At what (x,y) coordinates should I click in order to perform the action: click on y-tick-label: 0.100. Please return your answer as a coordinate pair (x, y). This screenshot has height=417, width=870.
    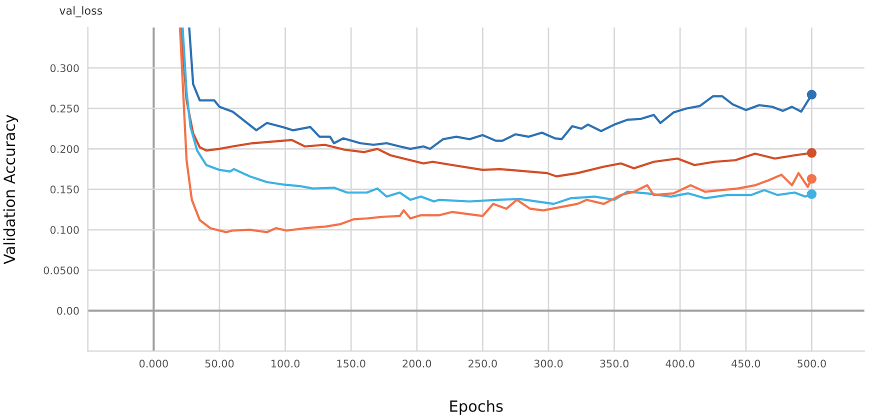
    Looking at the image, I should click on (64, 230).